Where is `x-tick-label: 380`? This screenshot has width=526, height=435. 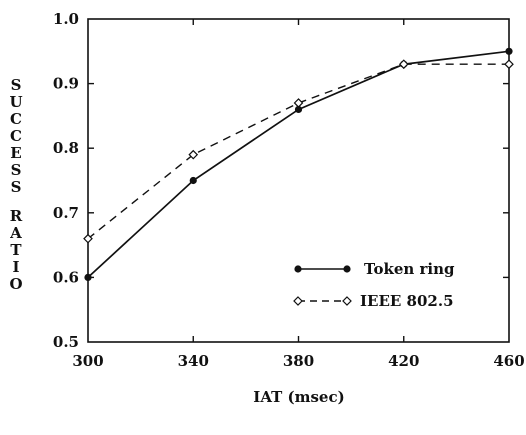
x-tick-label: 380 is located at coordinates (298, 361).